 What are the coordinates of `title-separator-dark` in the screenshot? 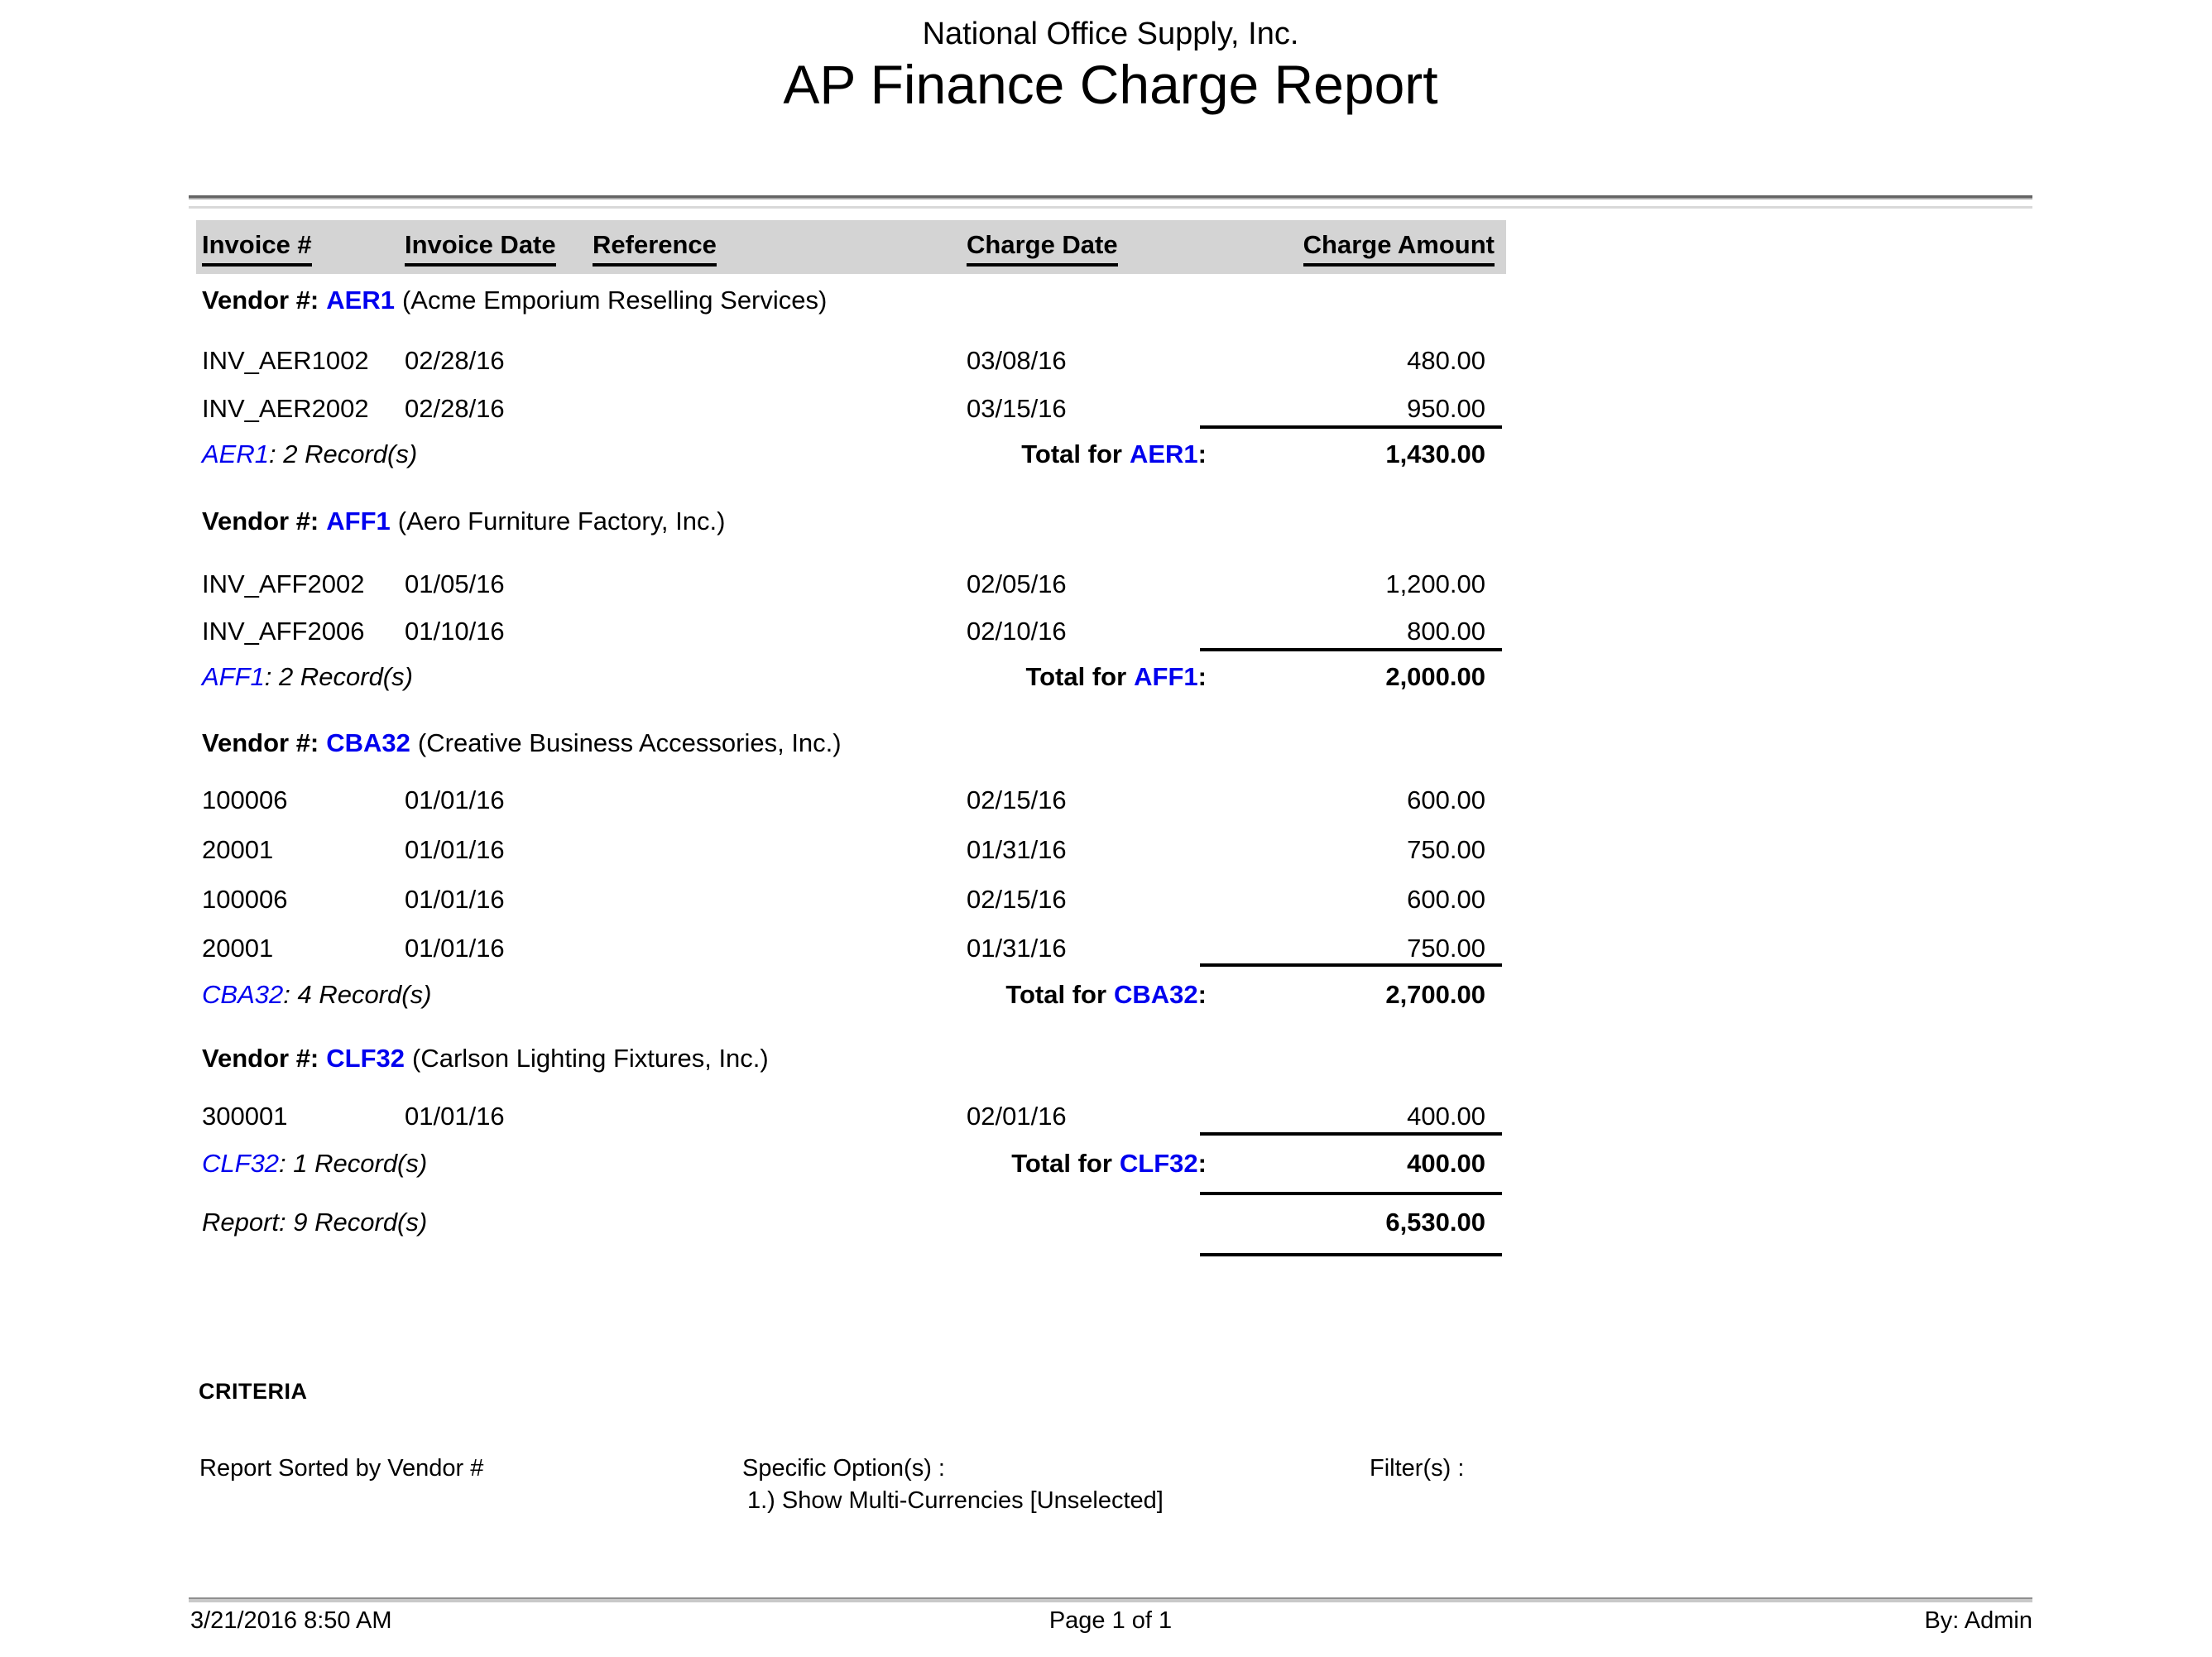 It's located at (1110, 197).